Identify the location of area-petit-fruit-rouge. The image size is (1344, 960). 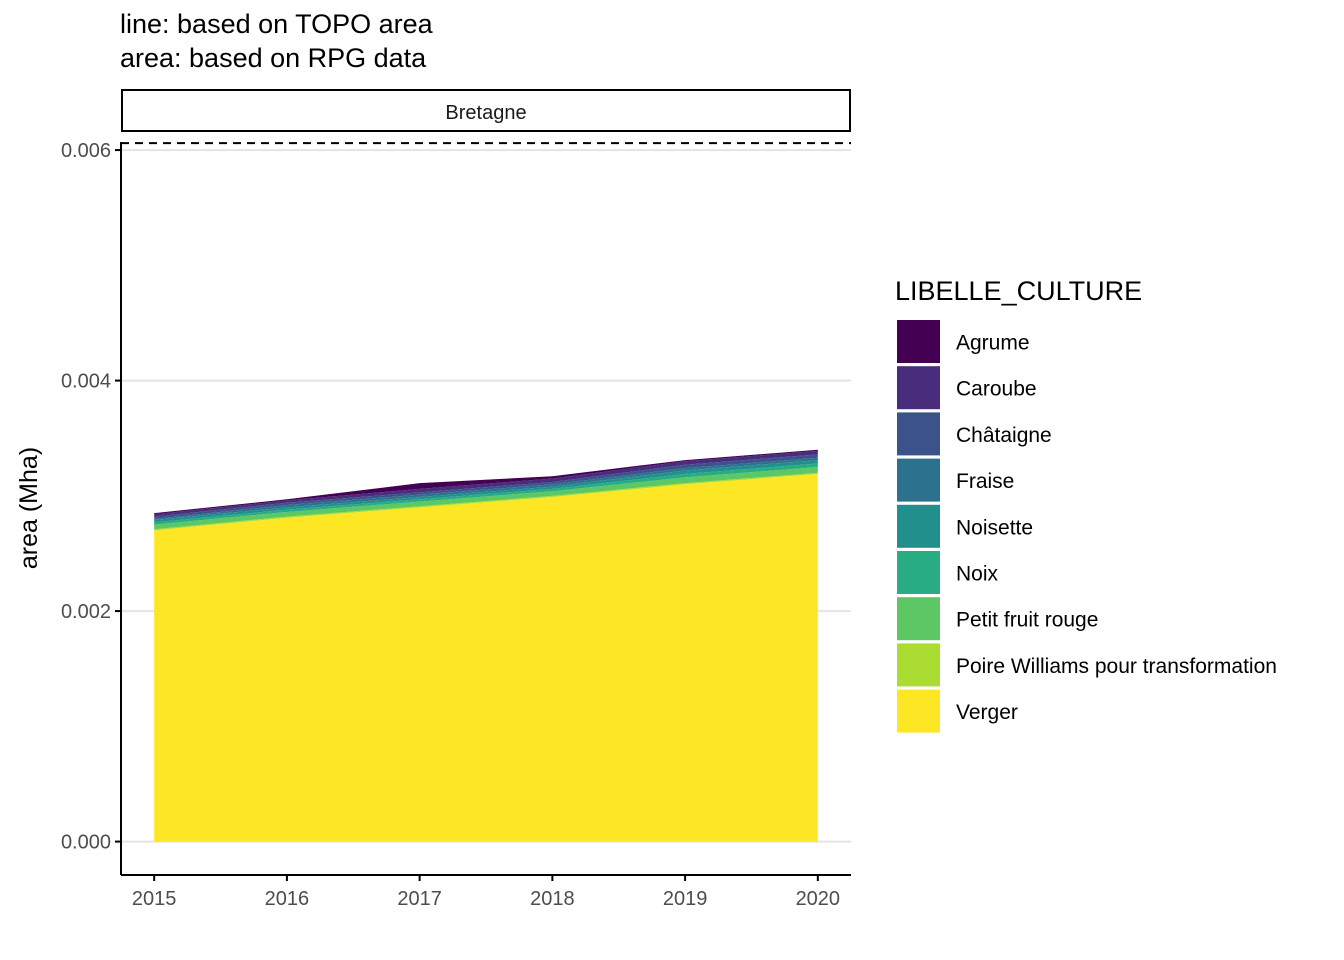
(486, 498).